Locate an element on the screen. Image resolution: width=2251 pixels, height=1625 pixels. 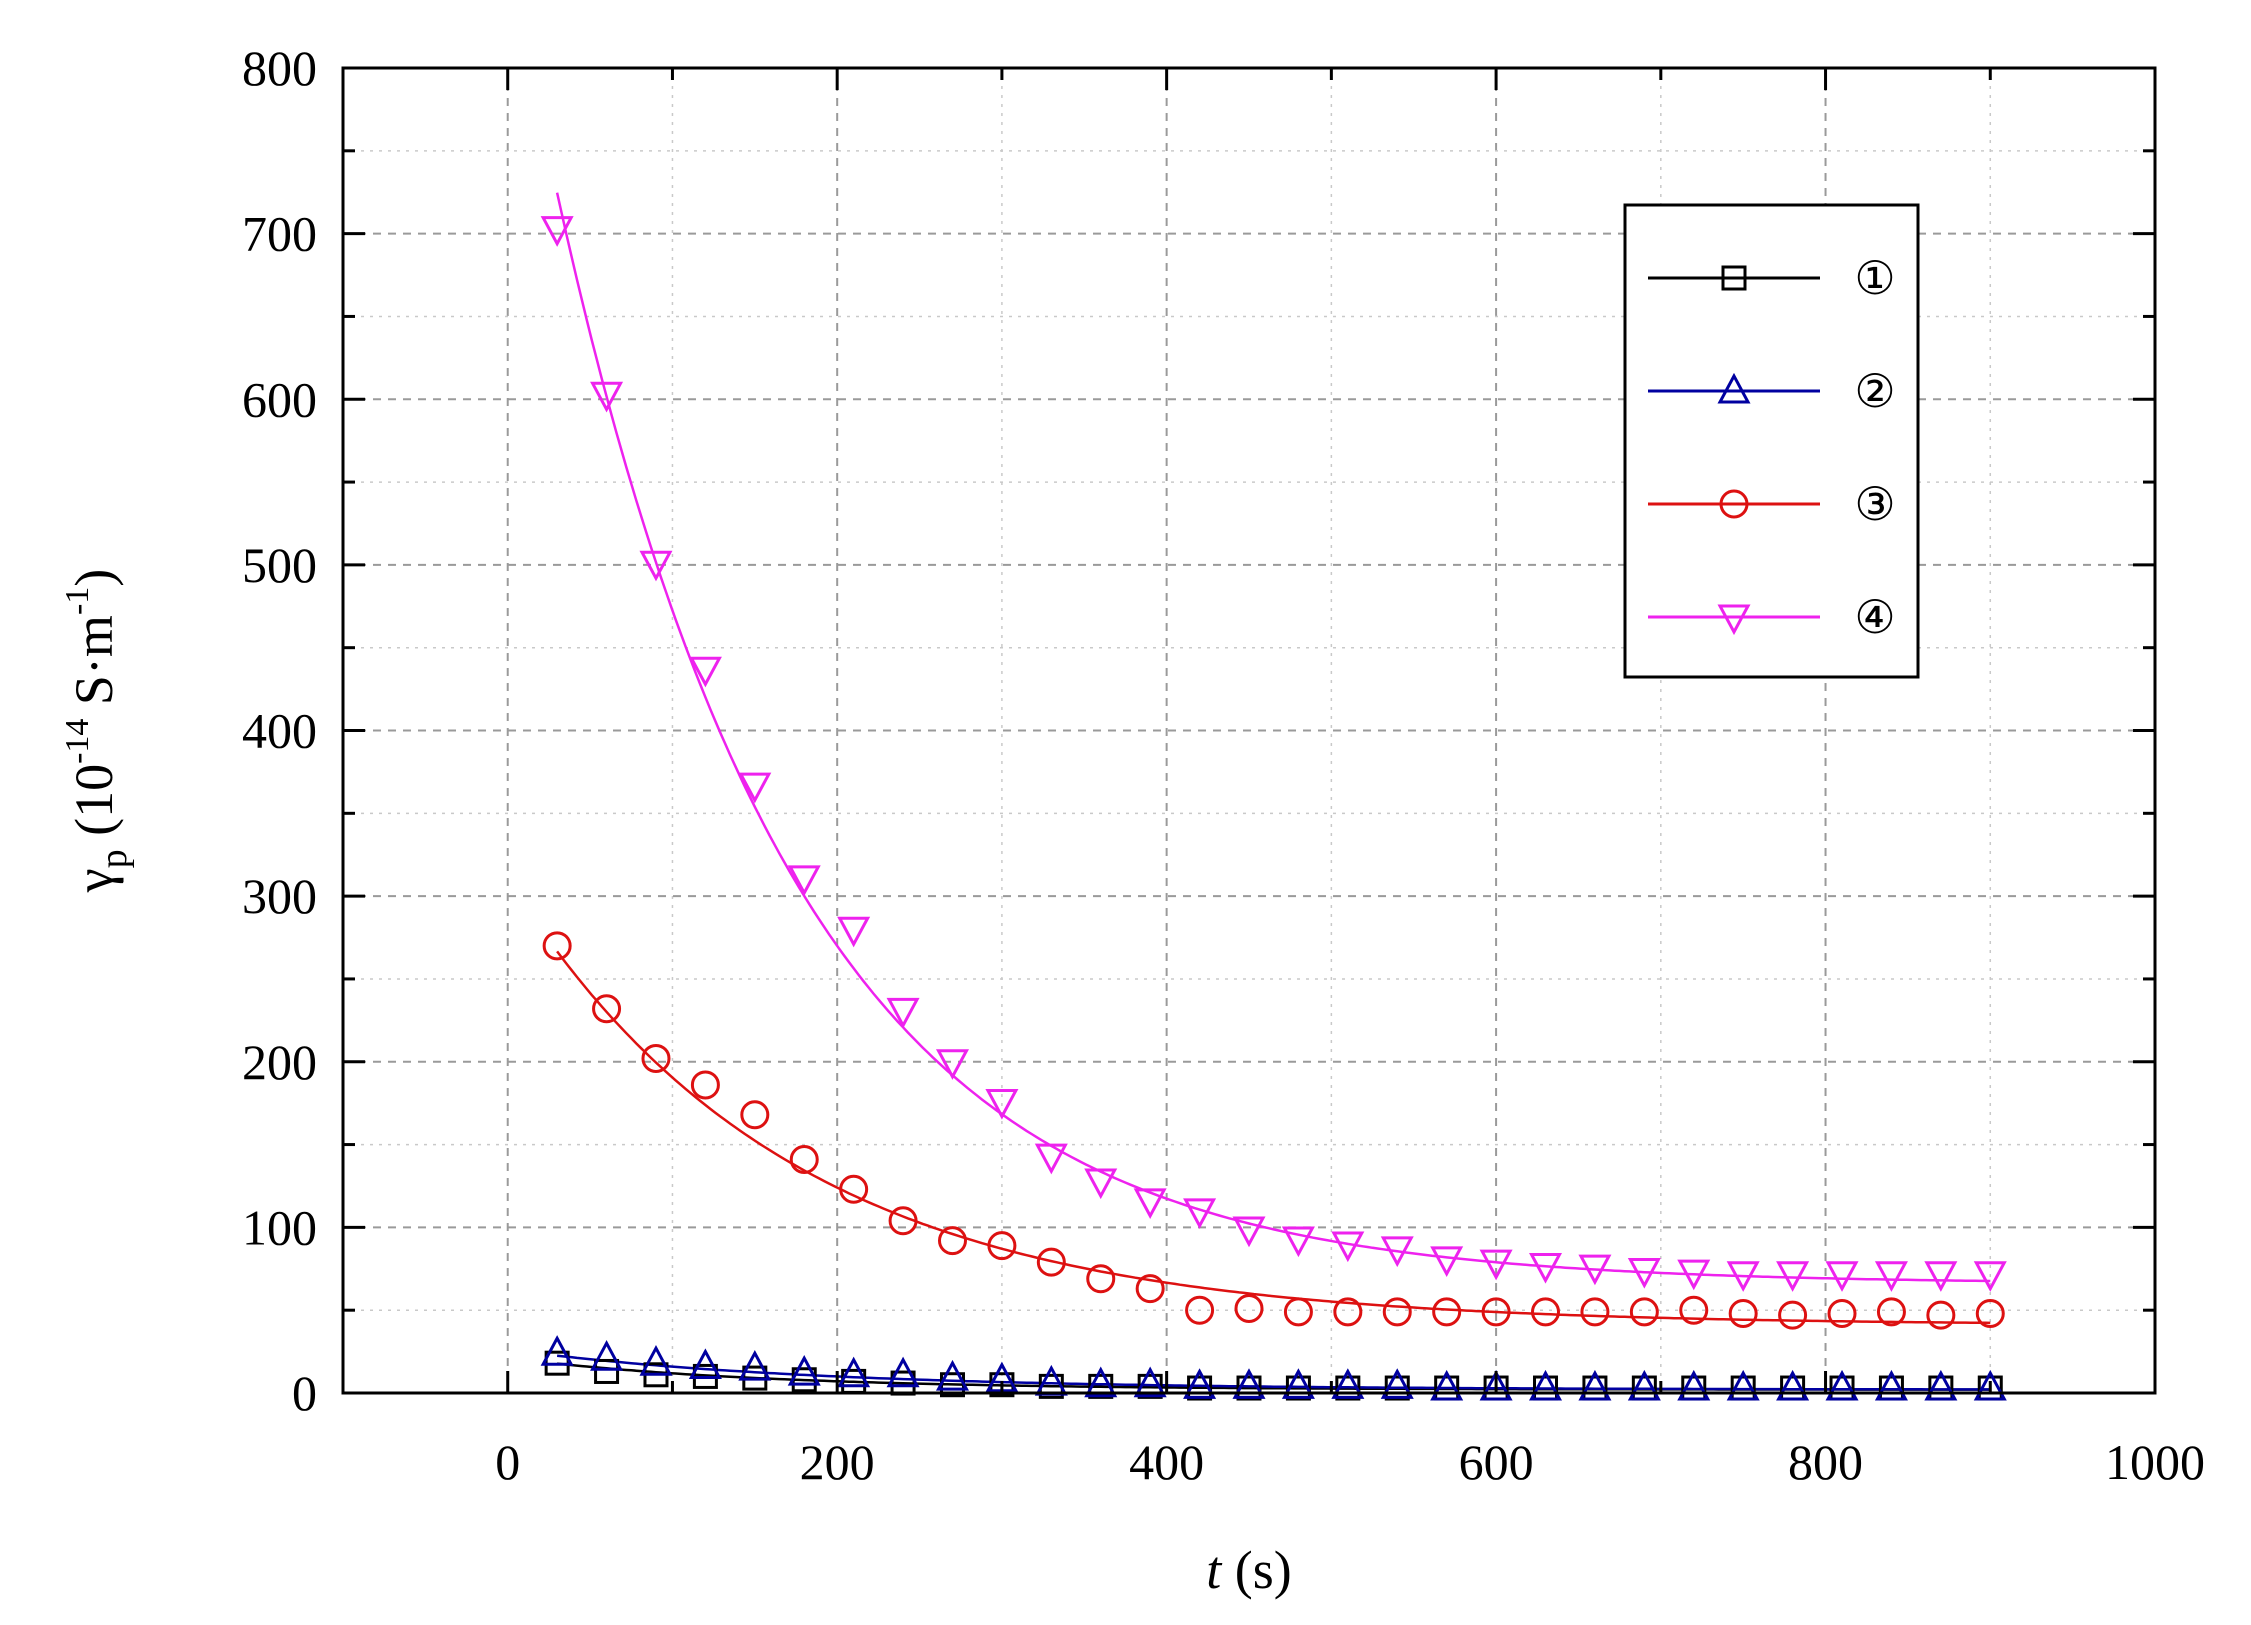
legend-label-4: ④ is located at coordinates (1874, 617).